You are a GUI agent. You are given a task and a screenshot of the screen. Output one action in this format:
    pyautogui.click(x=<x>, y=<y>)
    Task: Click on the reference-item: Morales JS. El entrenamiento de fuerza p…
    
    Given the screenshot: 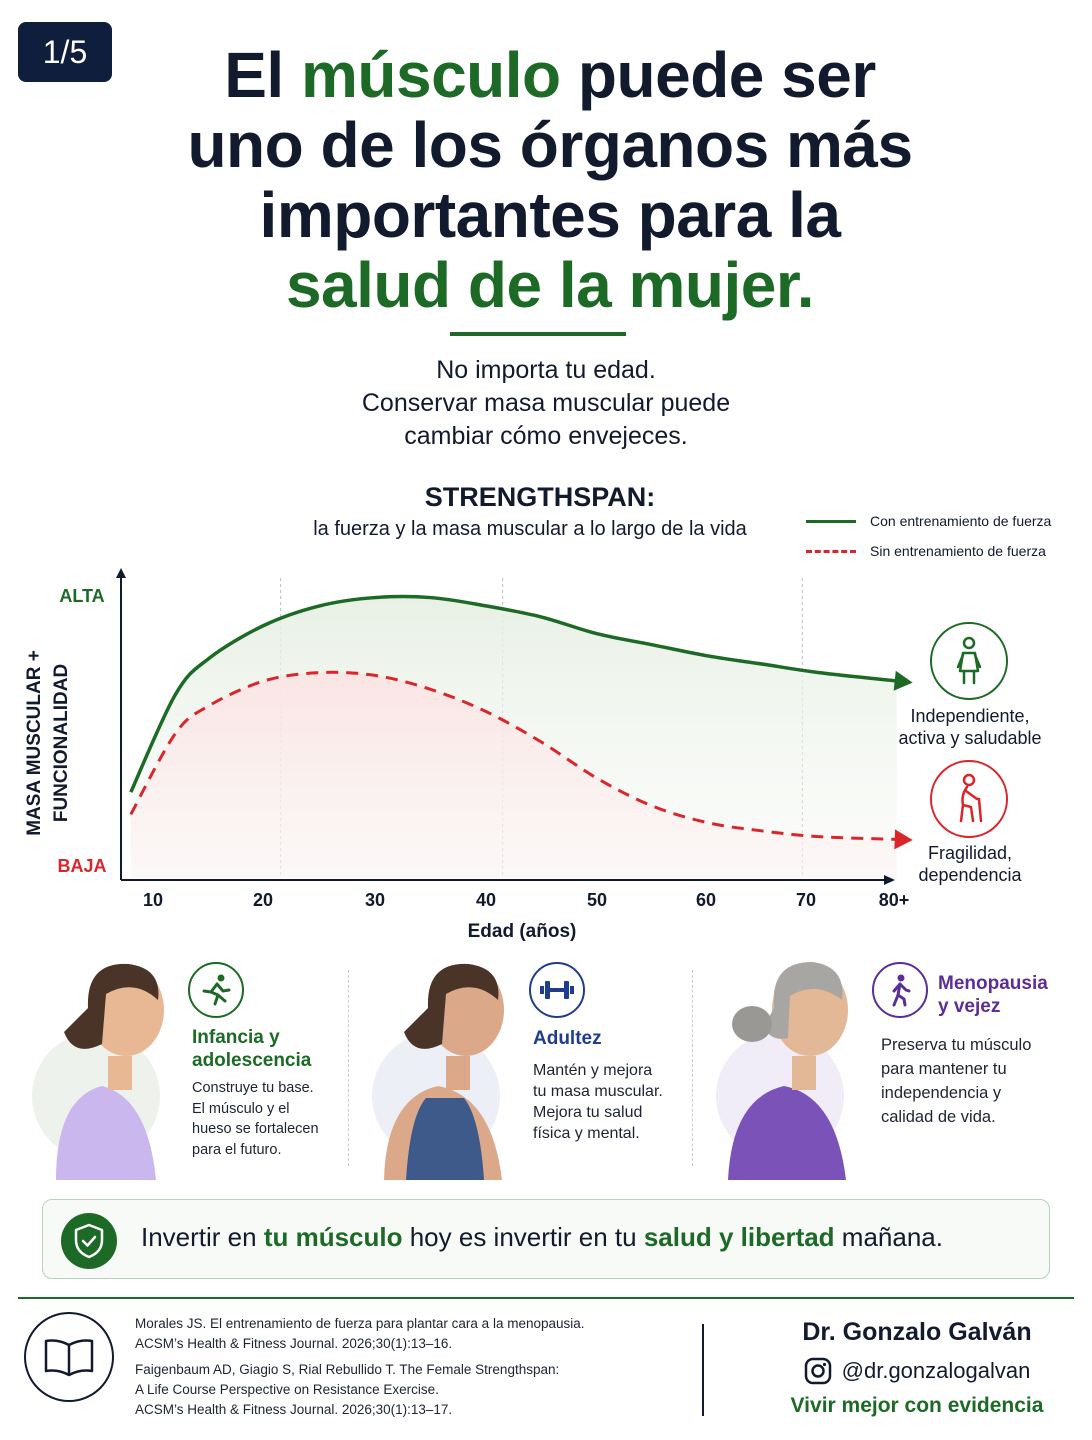 What is the action you would take?
    pyautogui.click(x=360, y=1333)
    